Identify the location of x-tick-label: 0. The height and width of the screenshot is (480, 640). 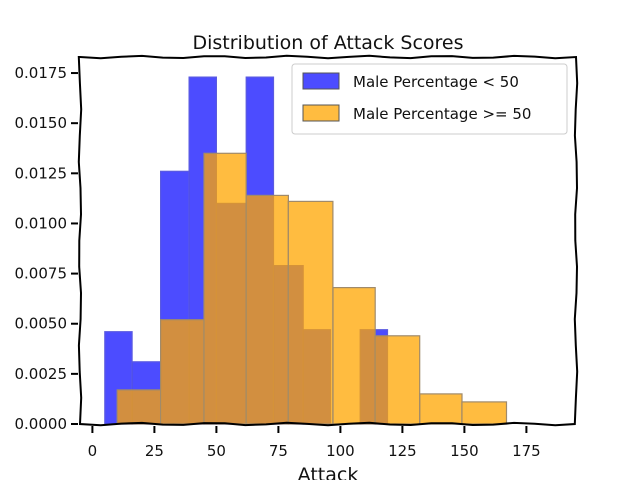
(93, 451).